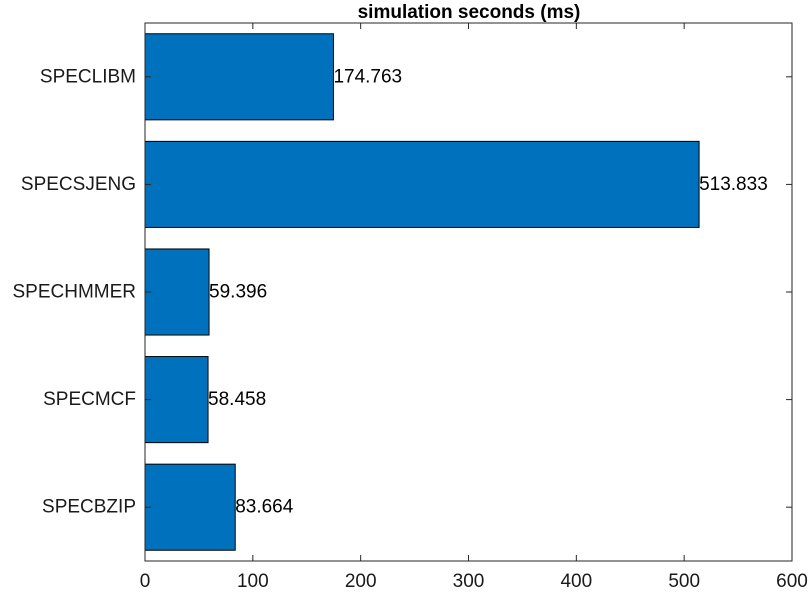 This screenshot has width=812, height=595. What do you see at coordinates (792, 581) in the screenshot?
I see `x-tick-label: 600` at bounding box center [792, 581].